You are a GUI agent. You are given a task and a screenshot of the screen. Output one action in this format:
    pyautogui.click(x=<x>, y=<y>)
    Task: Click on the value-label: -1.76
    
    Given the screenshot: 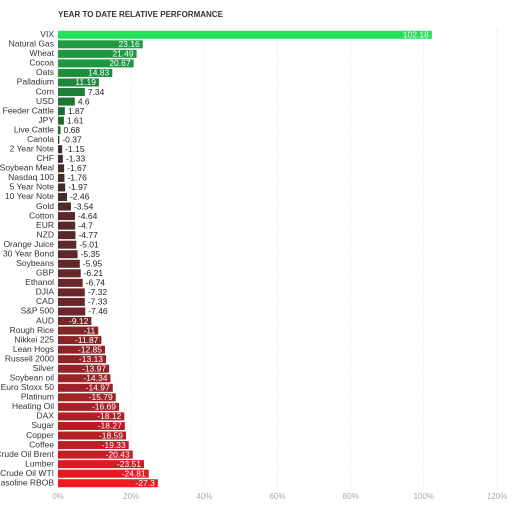 What is the action you would take?
    pyautogui.click(x=77, y=178)
    